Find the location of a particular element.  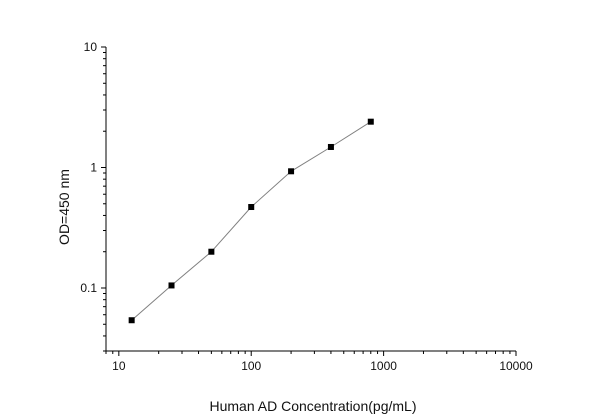

y-axis-title: OD=450 nm is located at coordinates (64, 207).